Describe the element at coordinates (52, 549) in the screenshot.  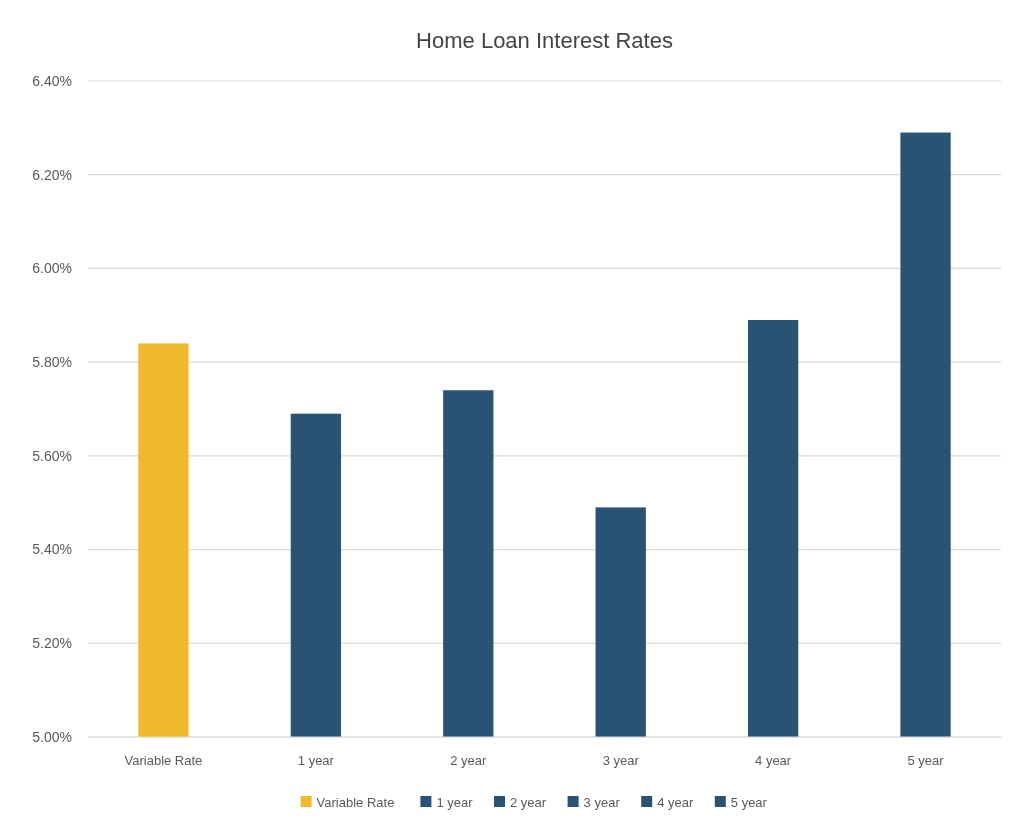
I see `y-tick-label: 5.40%` at that location.